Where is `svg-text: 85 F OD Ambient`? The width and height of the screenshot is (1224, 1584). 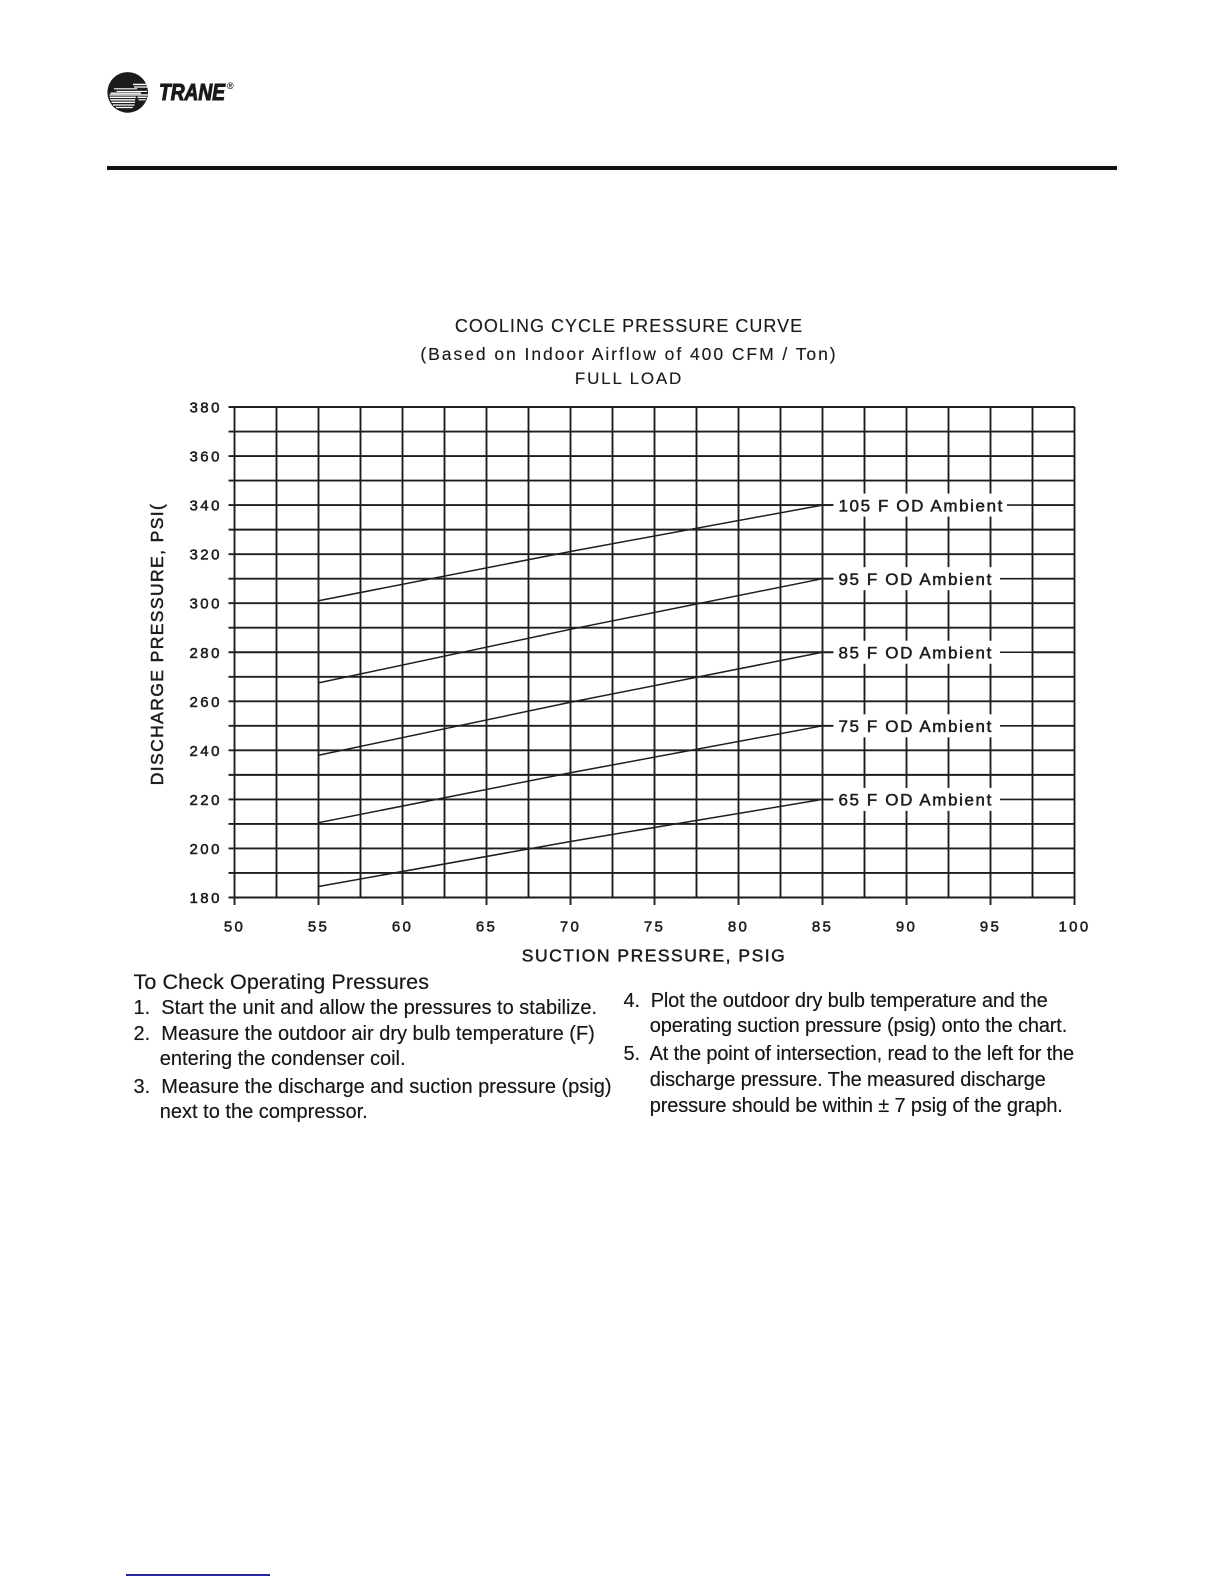
svg-text: 85 F OD Ambient is located at coordinates (916, 652).